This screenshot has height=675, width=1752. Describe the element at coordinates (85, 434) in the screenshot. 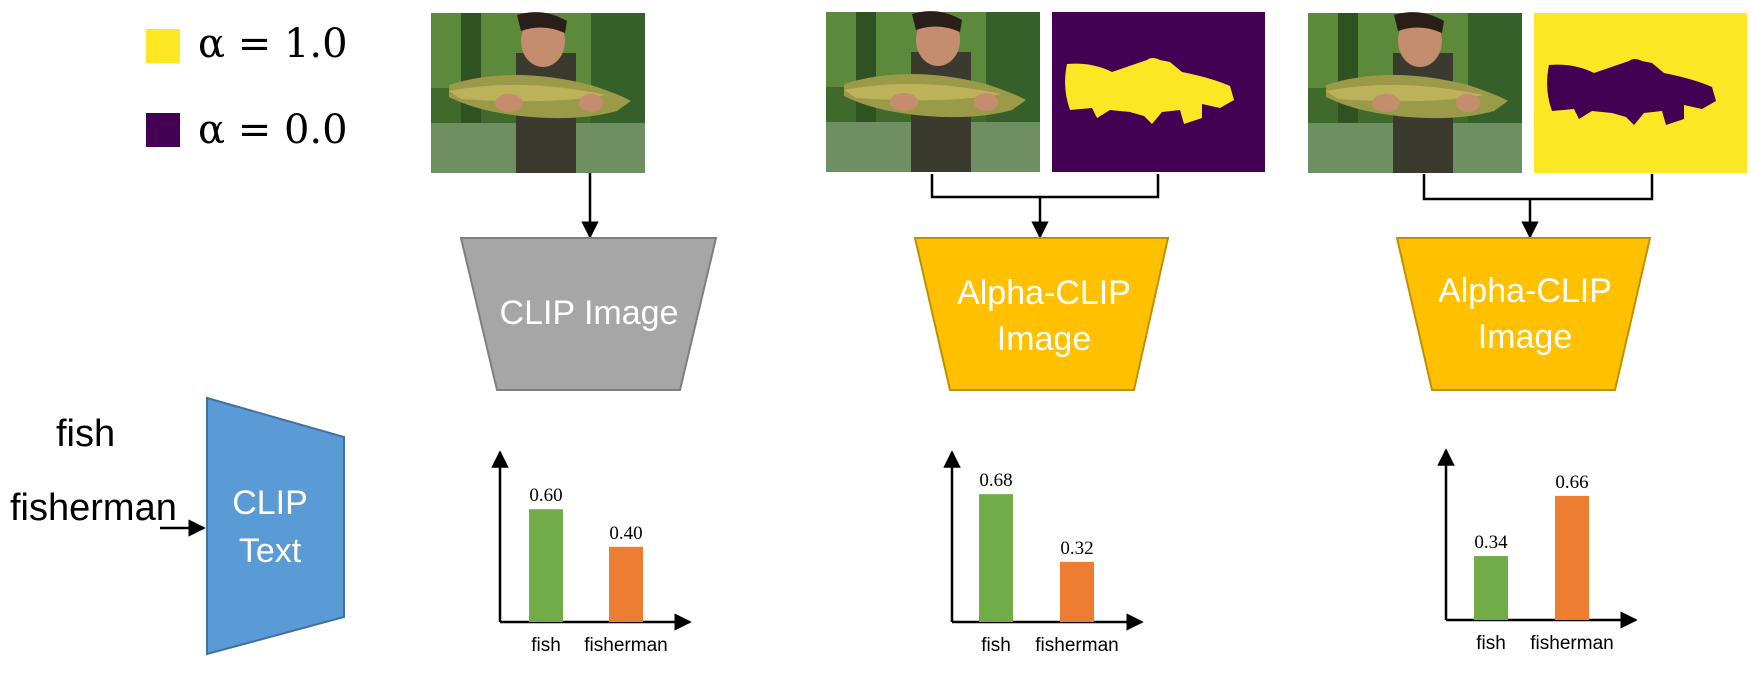

I see `text-input-fish: fish` at that location.